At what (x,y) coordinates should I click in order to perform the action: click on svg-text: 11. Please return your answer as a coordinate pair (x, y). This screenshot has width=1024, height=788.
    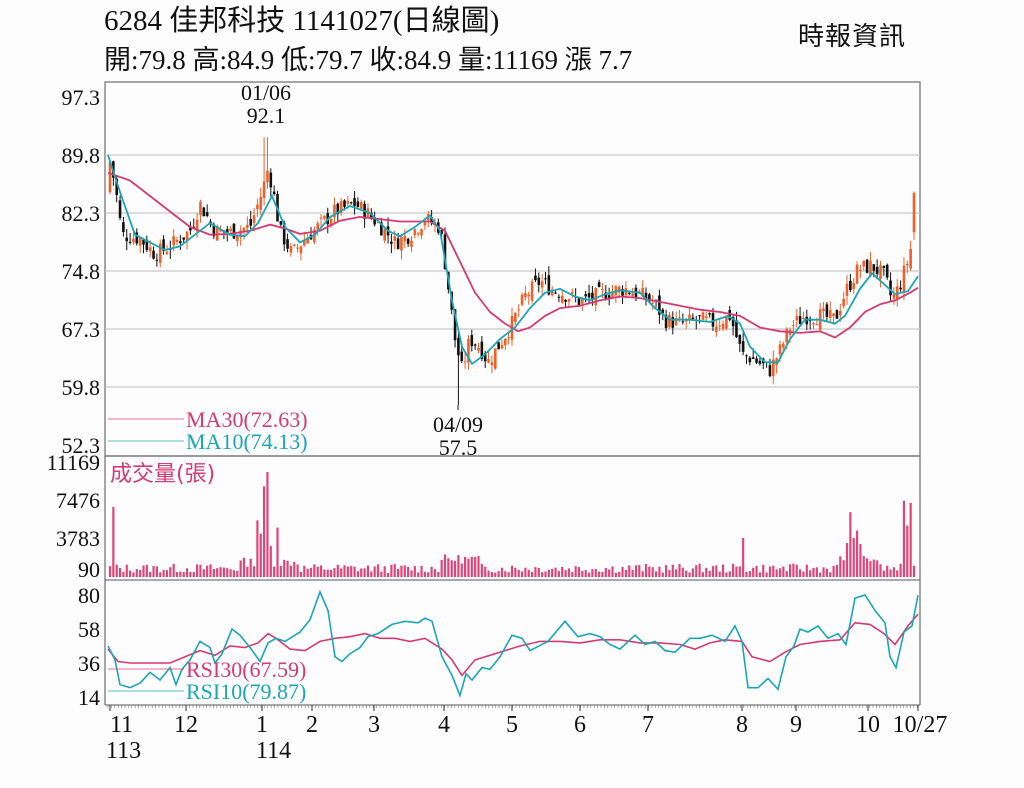
    Looking at the image, I should click on (121, 725).